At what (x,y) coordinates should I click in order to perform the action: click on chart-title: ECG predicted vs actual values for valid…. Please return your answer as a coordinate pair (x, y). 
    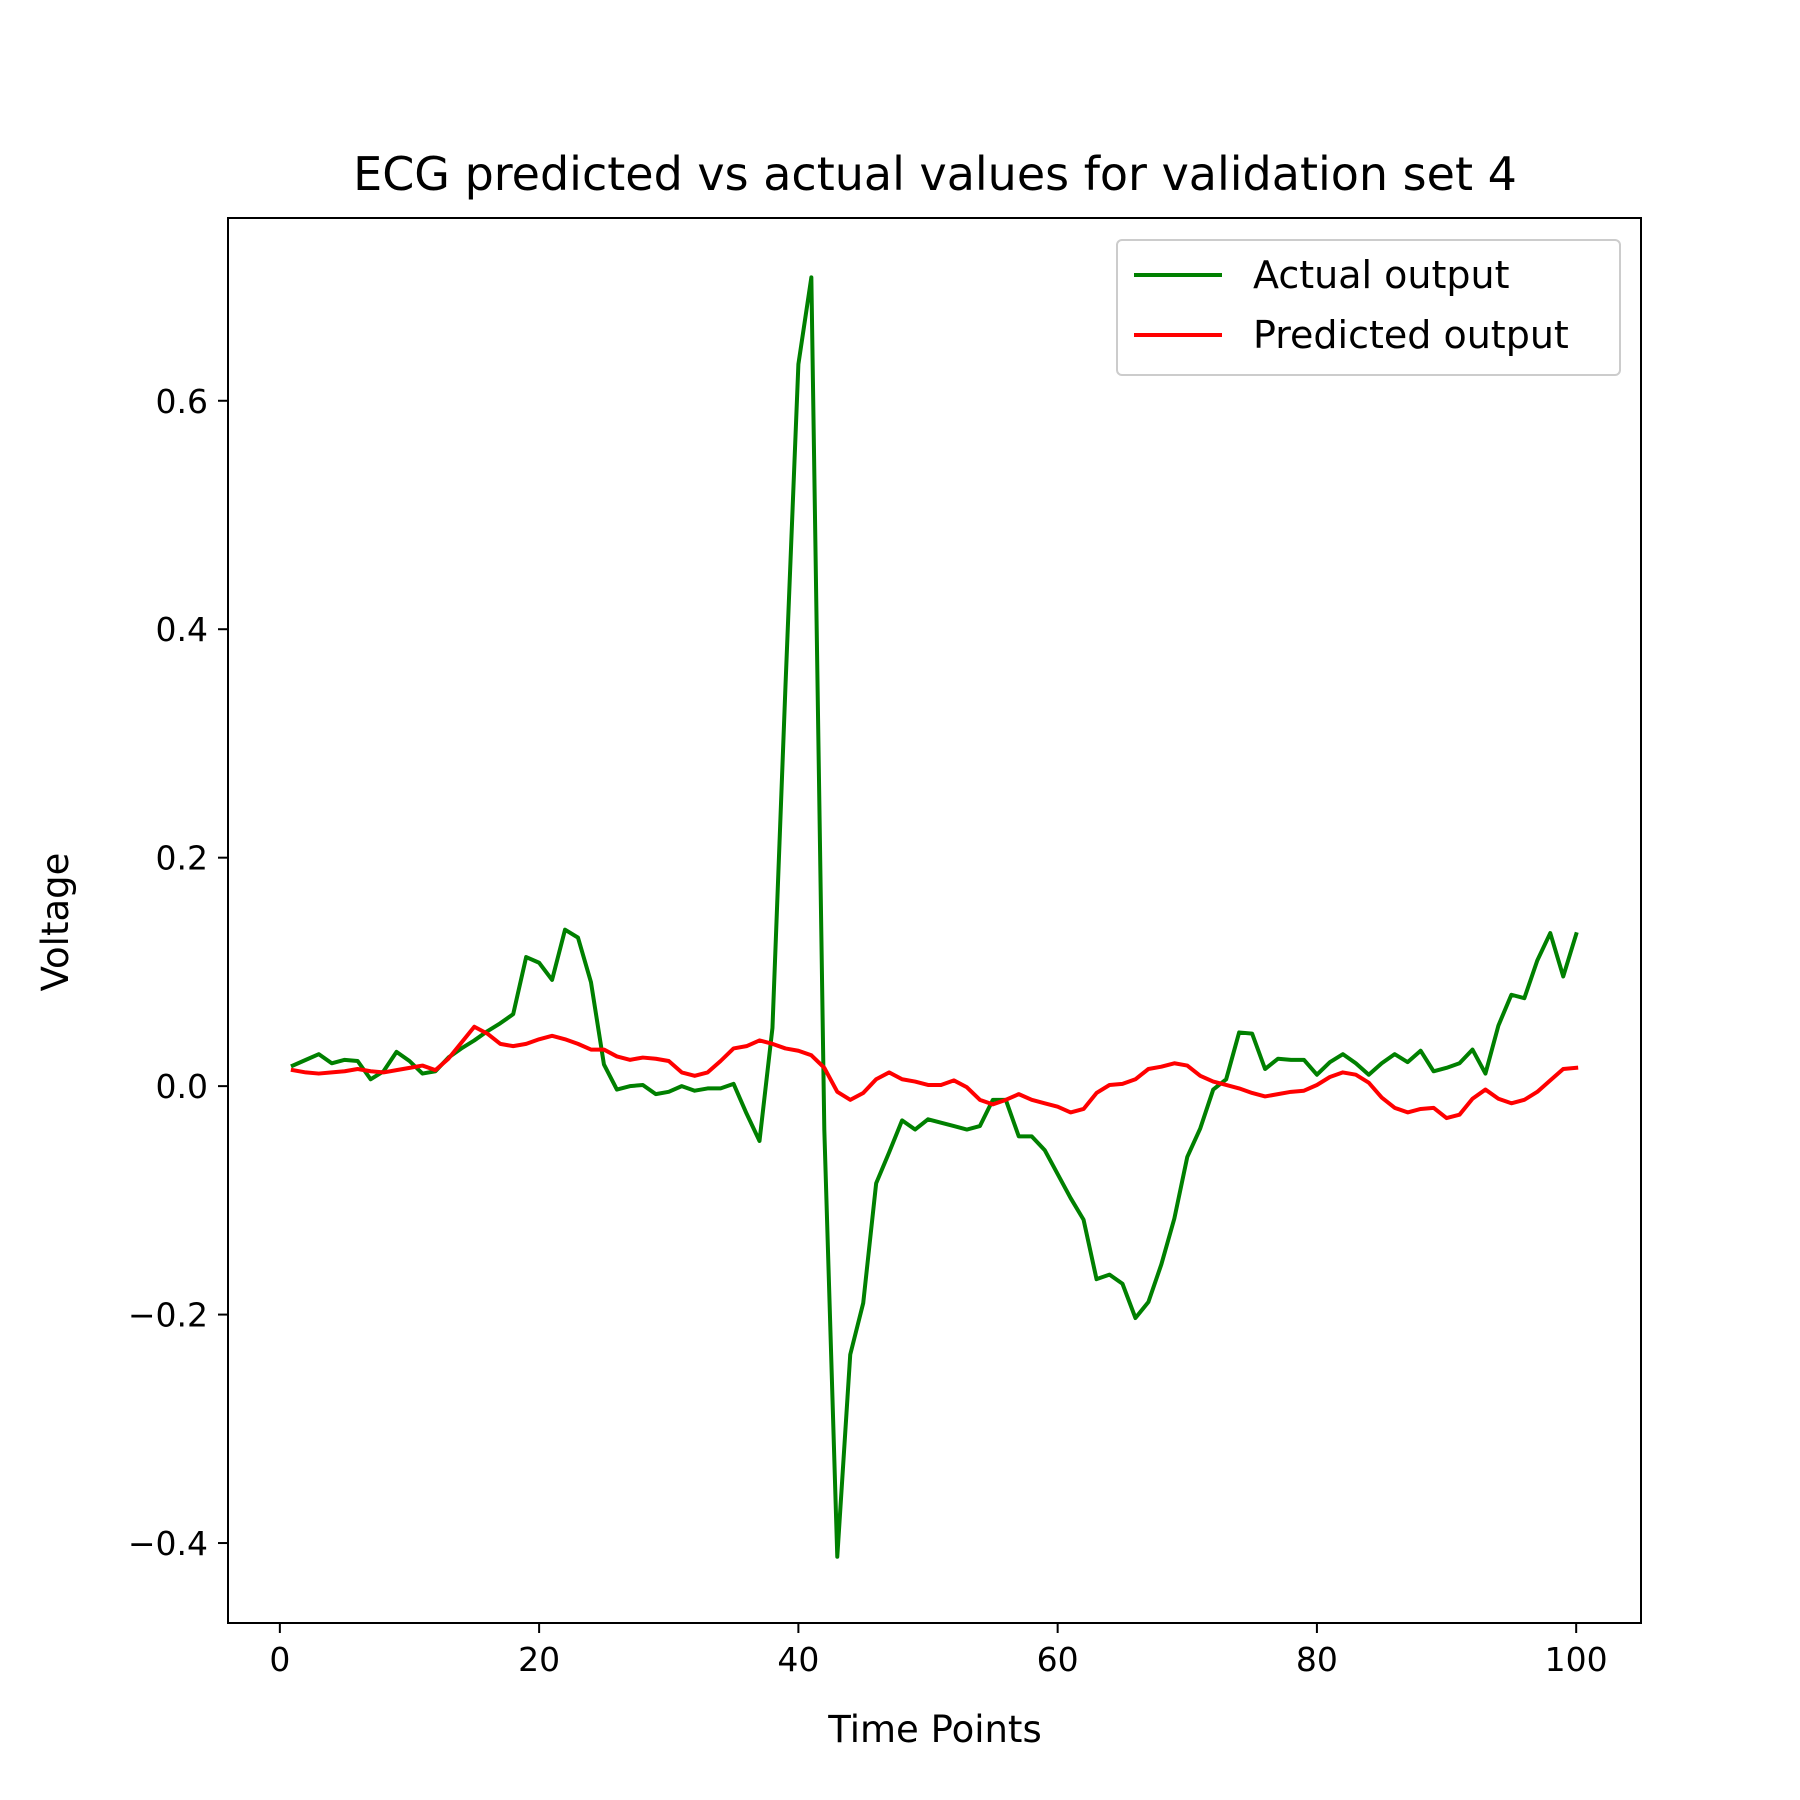
    Looking at the image, I should click on (935, 174).